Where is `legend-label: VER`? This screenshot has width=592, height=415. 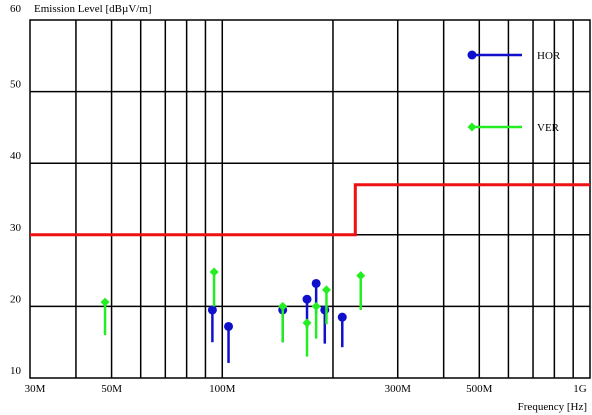 legend-label: VER is located at coordinates (548, 128).